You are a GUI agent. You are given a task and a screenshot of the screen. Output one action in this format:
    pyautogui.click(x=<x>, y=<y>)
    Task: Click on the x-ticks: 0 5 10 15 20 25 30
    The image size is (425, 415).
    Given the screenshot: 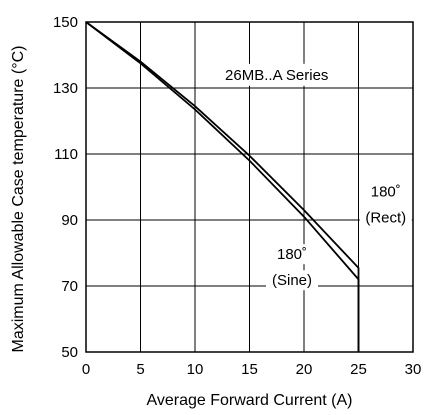 What is the action you would take?
    pyautogui.click(x=252, y=369)
    